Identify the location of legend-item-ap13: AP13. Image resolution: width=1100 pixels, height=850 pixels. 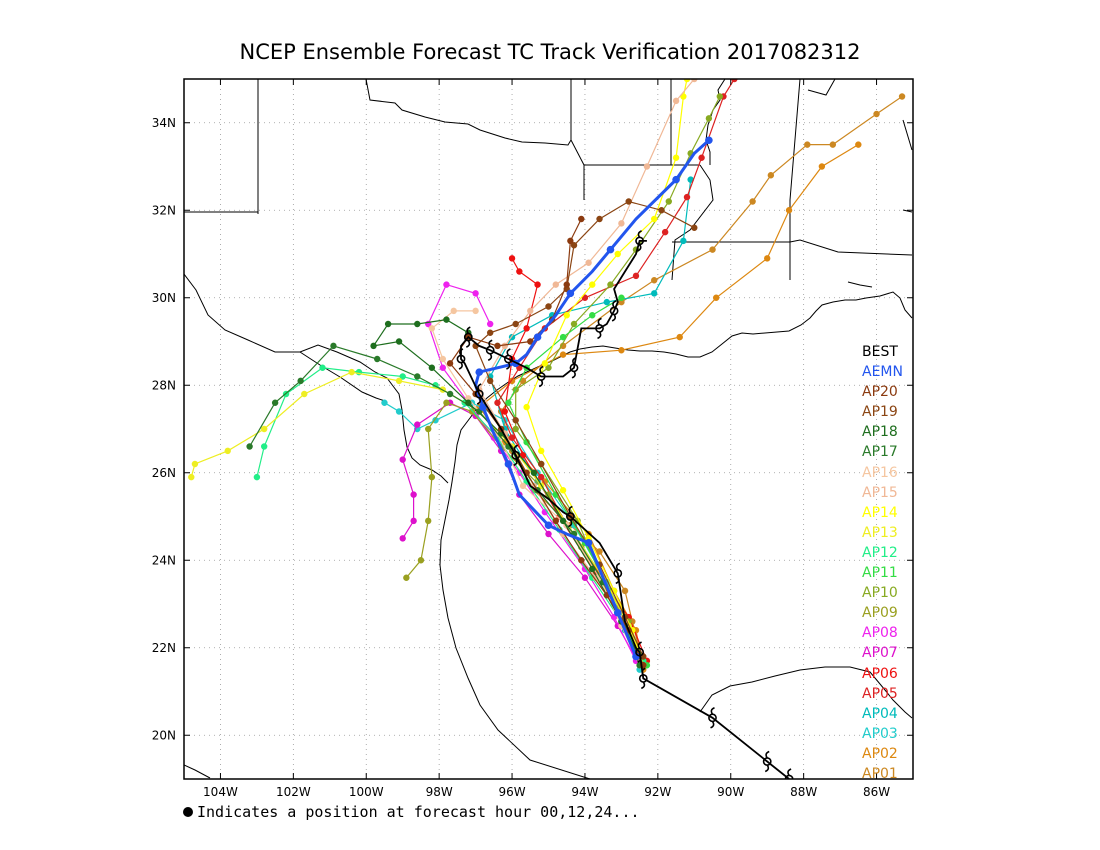
(880, 532).